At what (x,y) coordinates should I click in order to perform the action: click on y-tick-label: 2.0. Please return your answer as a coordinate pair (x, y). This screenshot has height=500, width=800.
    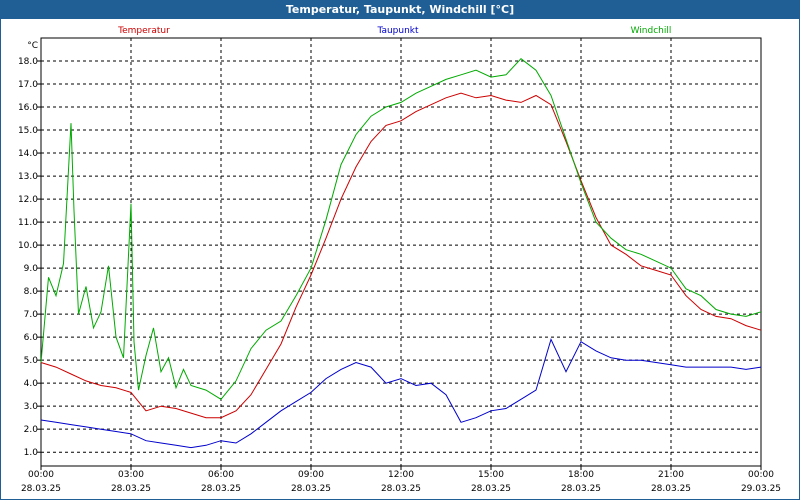
    Looking at the image, I should click on (31, 430).